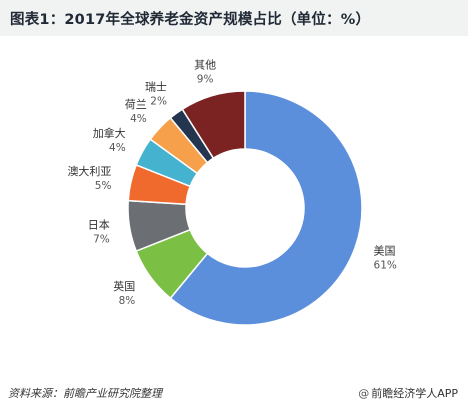 Image resolution: width=468 pixels, height=410 pixels. I want to click on slice-label-3: 日本, so click(99, 224).